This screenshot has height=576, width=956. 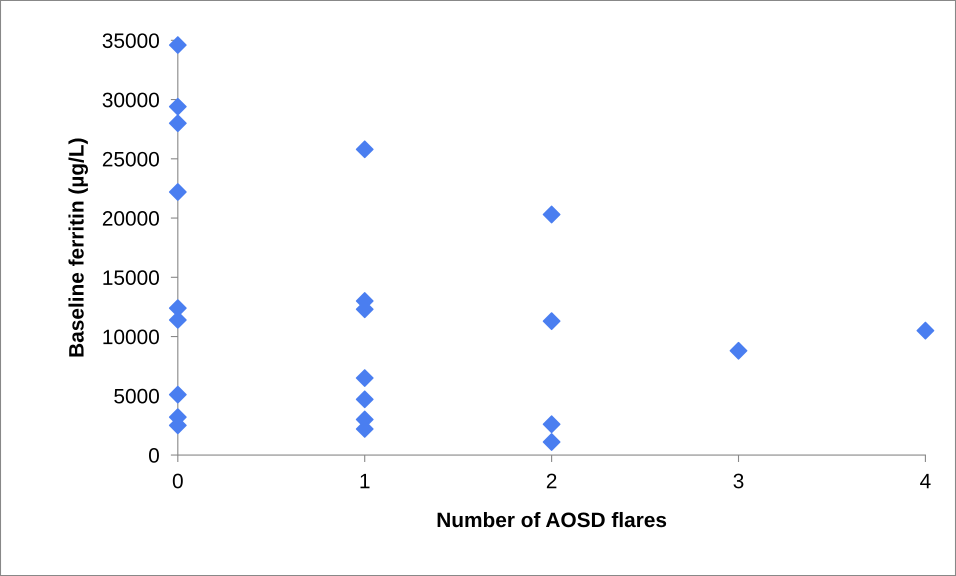 What do you see at coordinates (78, 247) in the screenshot?
I see `y-axis-title: Baseline ferritin (µg/L)` at bounding box center [78, 247].